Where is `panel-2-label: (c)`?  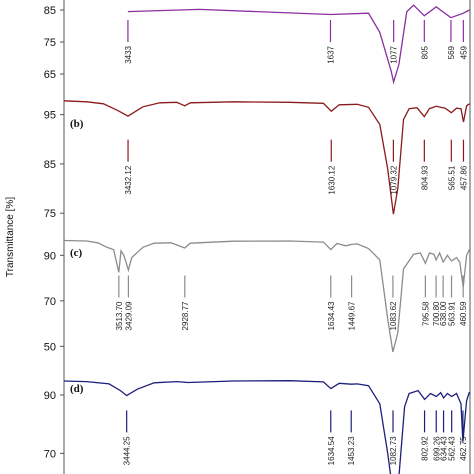
panel-2-label: (c) is located at coordinates (76, 253).